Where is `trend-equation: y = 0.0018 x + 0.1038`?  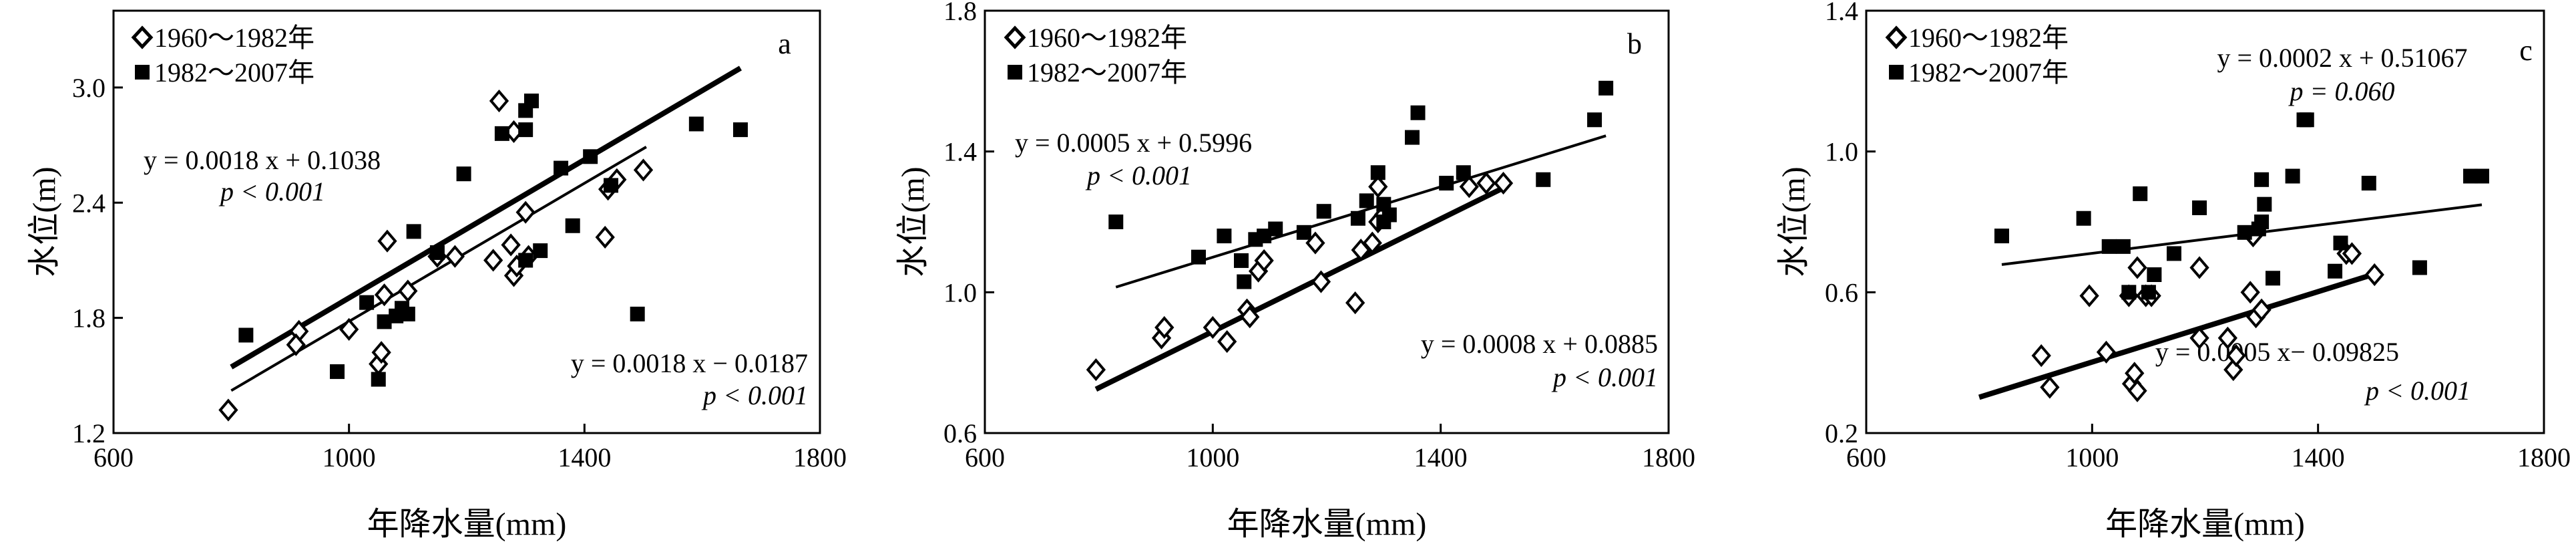 trend-equation: y = 0.0018 x + 0.1038 is located at coordinates (262, 160).